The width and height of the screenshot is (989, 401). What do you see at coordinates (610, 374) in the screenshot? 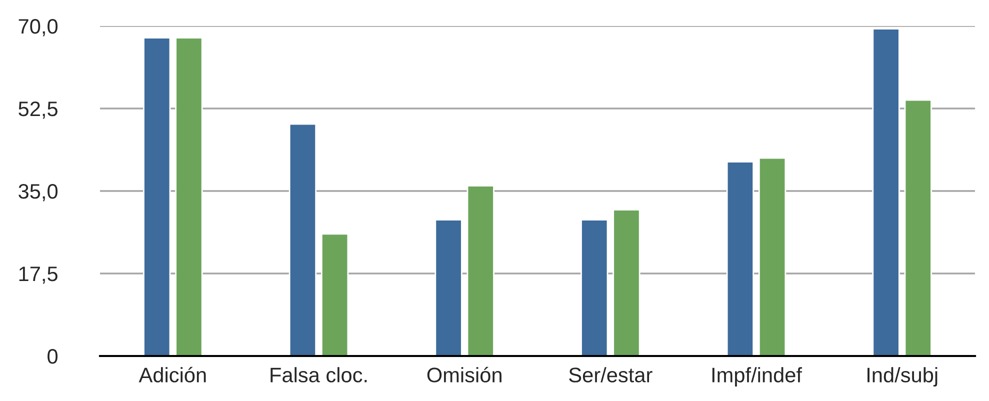
I see `x-tick-label: Ser/estar` at bounding box center [610, 374].